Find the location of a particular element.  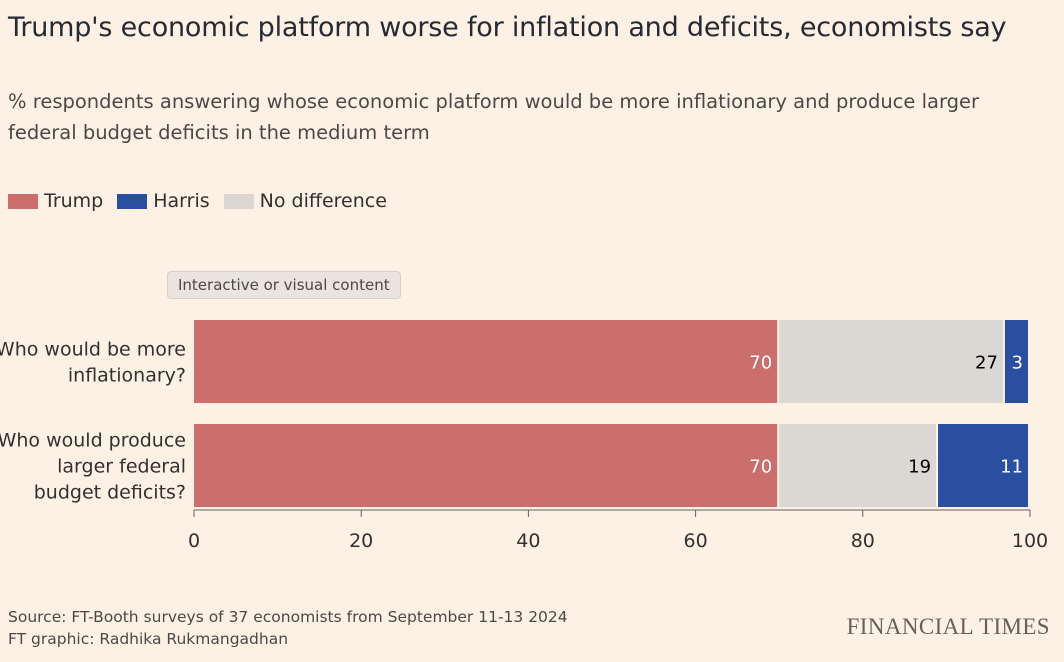

legend-swatch-harris is located at coordinates (132, 201).